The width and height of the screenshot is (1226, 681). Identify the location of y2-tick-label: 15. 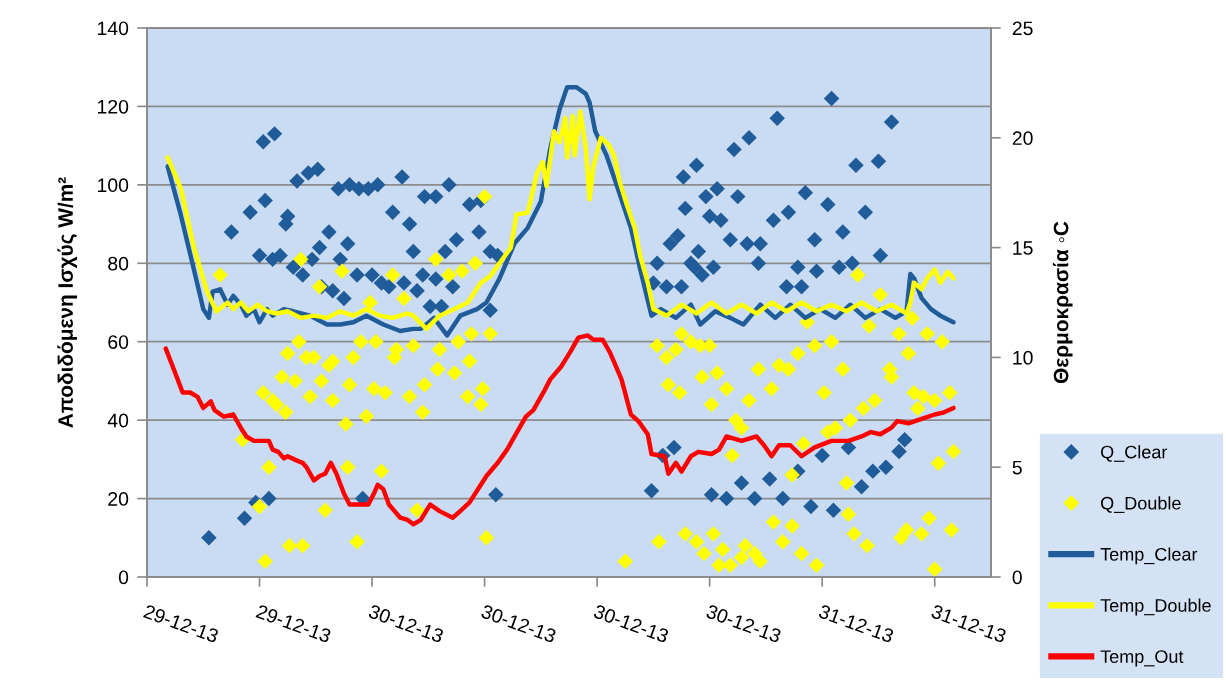
(1023, 248).